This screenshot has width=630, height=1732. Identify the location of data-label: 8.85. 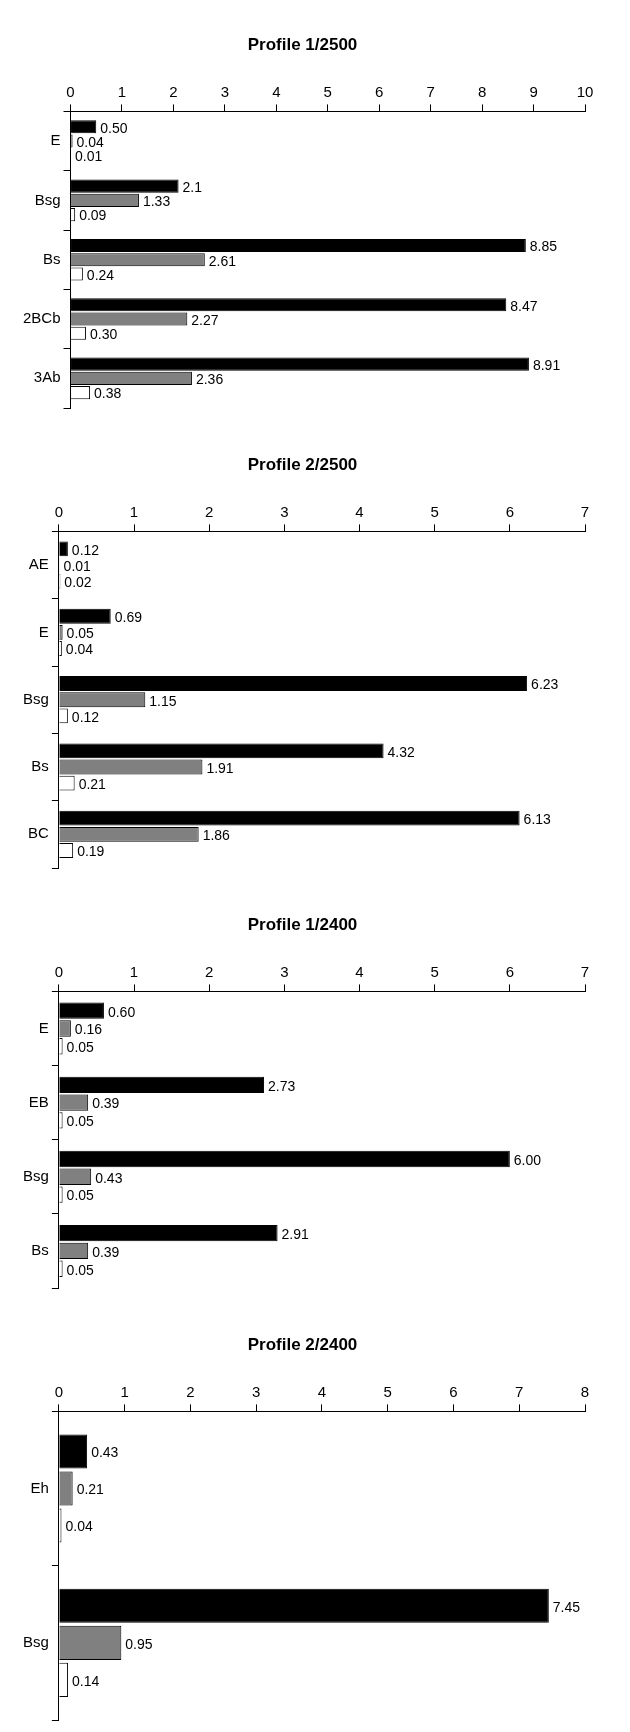
(543, 246).